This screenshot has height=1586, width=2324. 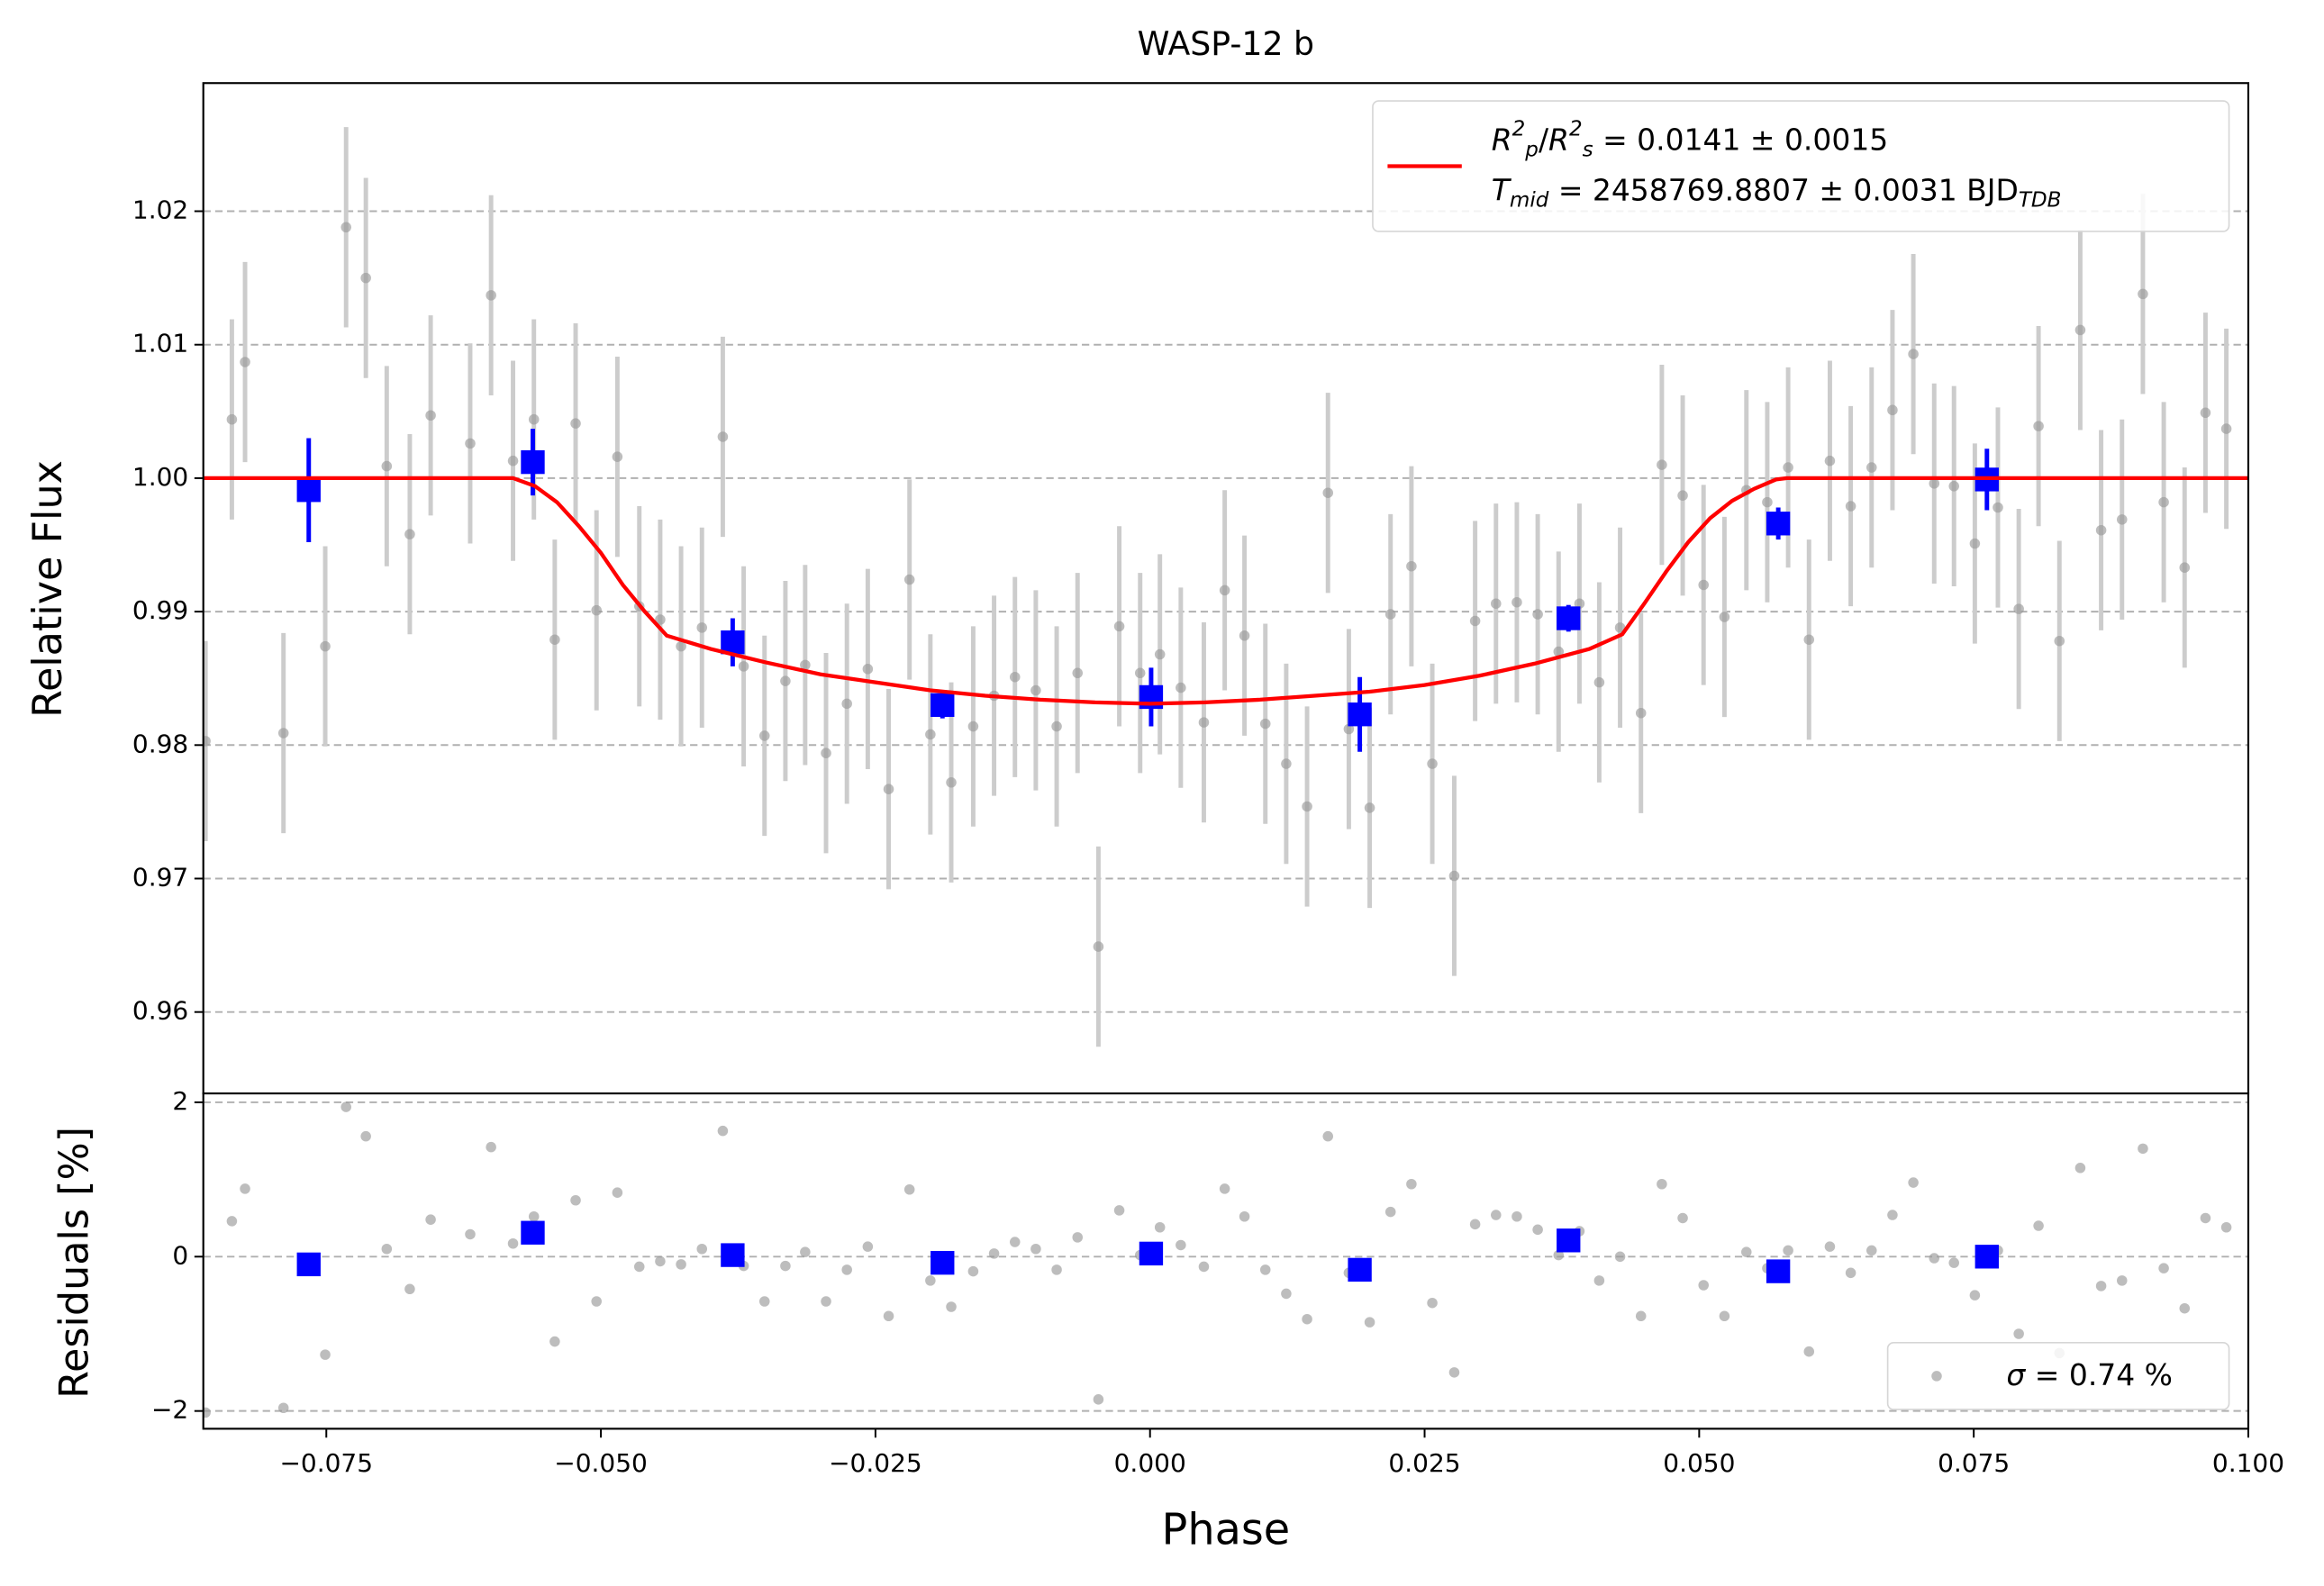 What do you see at coordinates (1530, 200) in the screenshot?
I see `legend-text-part: mid` at bounding box center [1530, 200].